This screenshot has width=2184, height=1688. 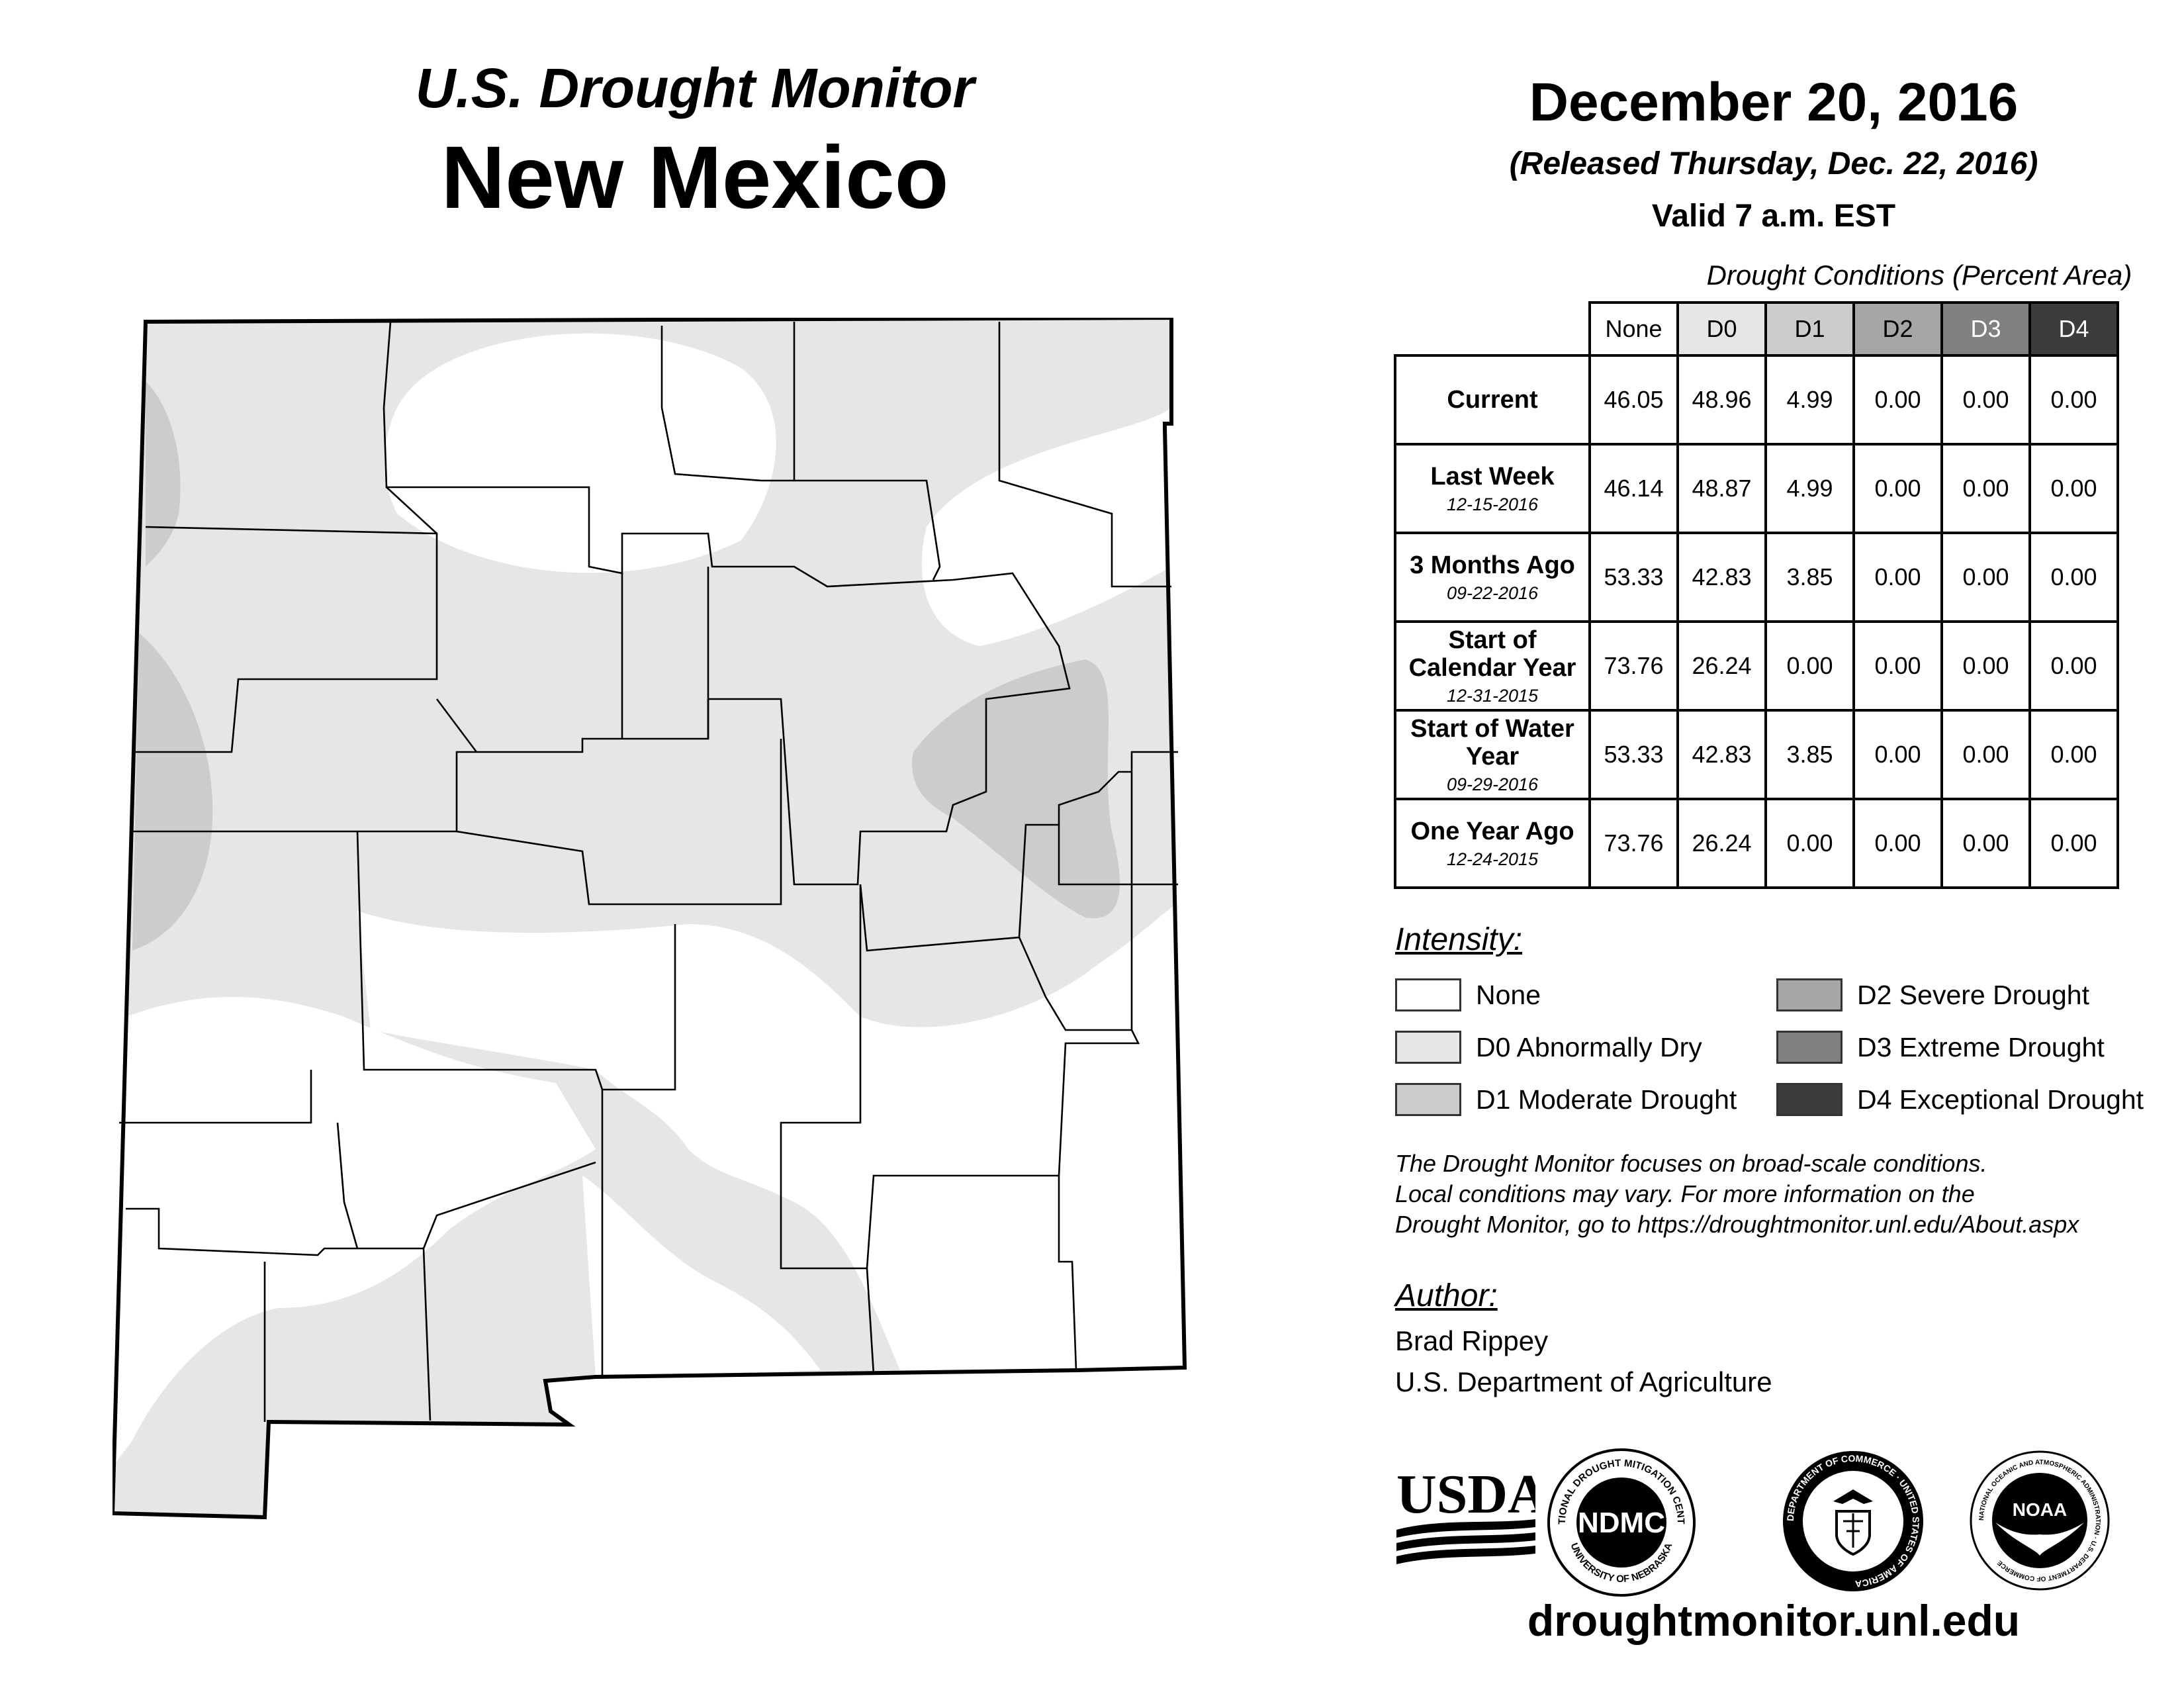 I want to click on col-header-d3: D3, so click(x=1985, y=329).